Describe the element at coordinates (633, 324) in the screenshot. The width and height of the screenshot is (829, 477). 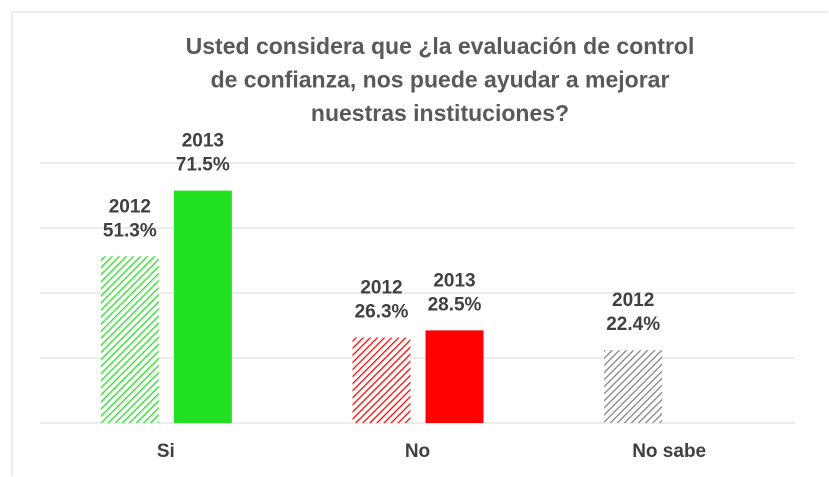
I see `data-label: 22.4%` at that location.